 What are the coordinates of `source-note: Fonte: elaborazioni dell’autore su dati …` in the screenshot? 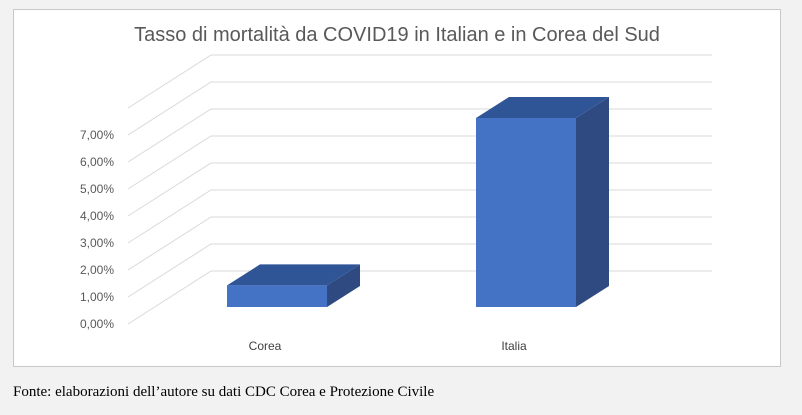 It's located at (224, 392).